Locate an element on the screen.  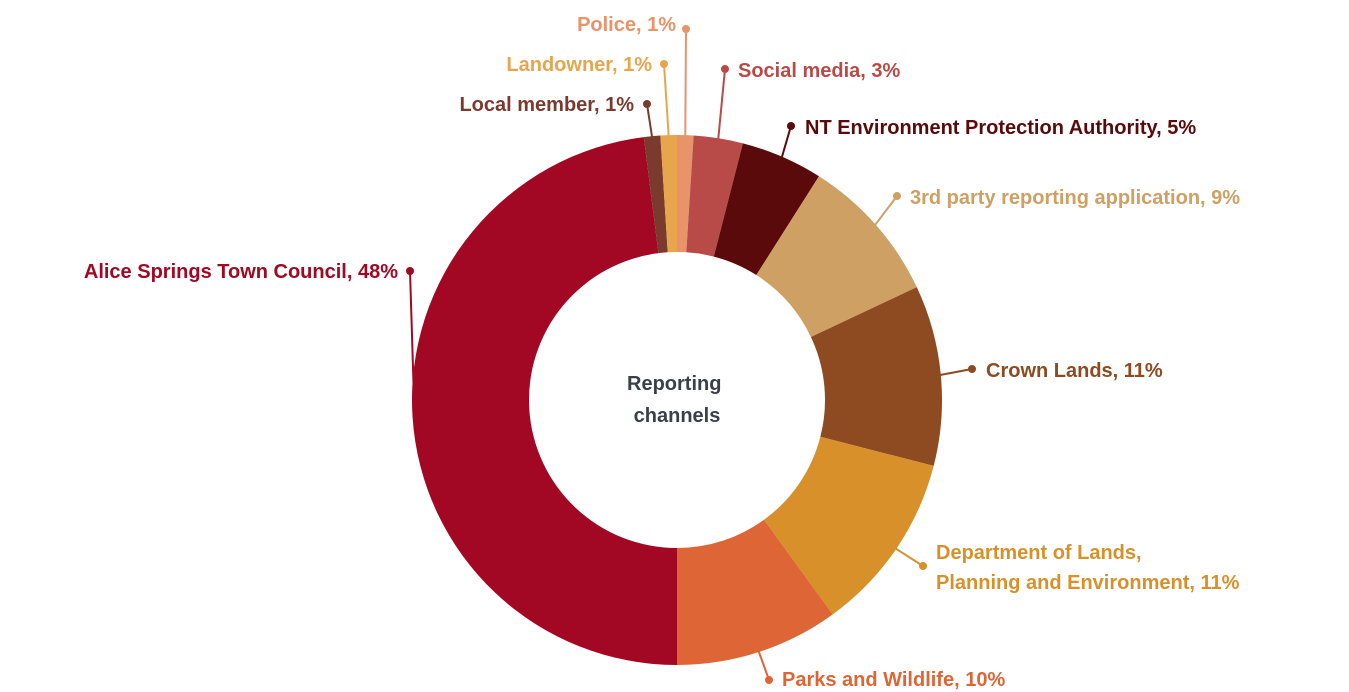
label-line: Social media, 3% is located at coordinates (819, 71).